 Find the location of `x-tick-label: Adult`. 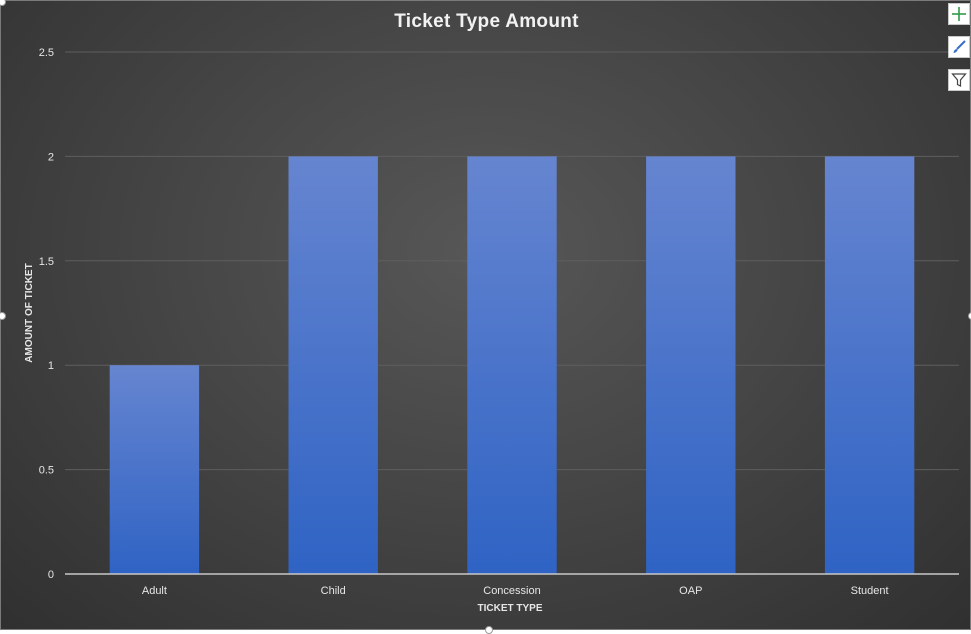

x-tick-label: Adult is located at coordinates (154, 591).